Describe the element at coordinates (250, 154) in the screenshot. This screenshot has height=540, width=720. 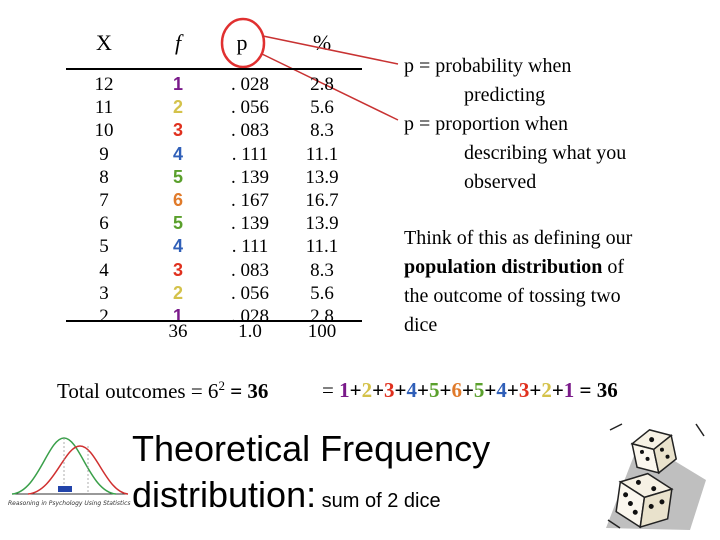
I see `cell-p: . 111` at that location.